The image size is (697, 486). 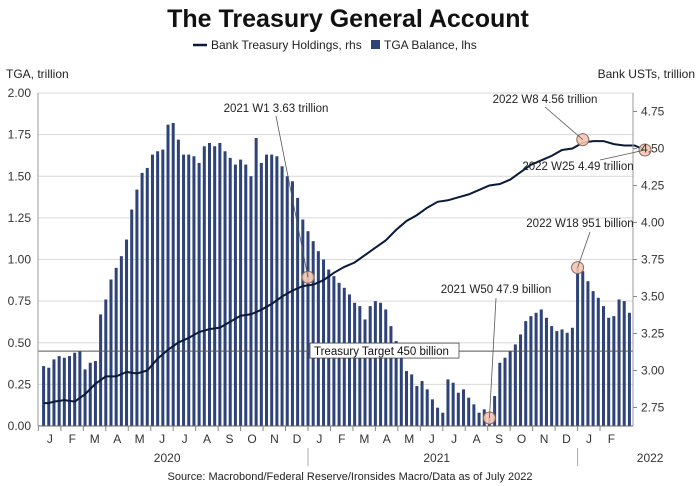 What do you see at coordinates (622, 155) in the screenshot?
I see `annotation-leader` at bounding box center [622, 155].